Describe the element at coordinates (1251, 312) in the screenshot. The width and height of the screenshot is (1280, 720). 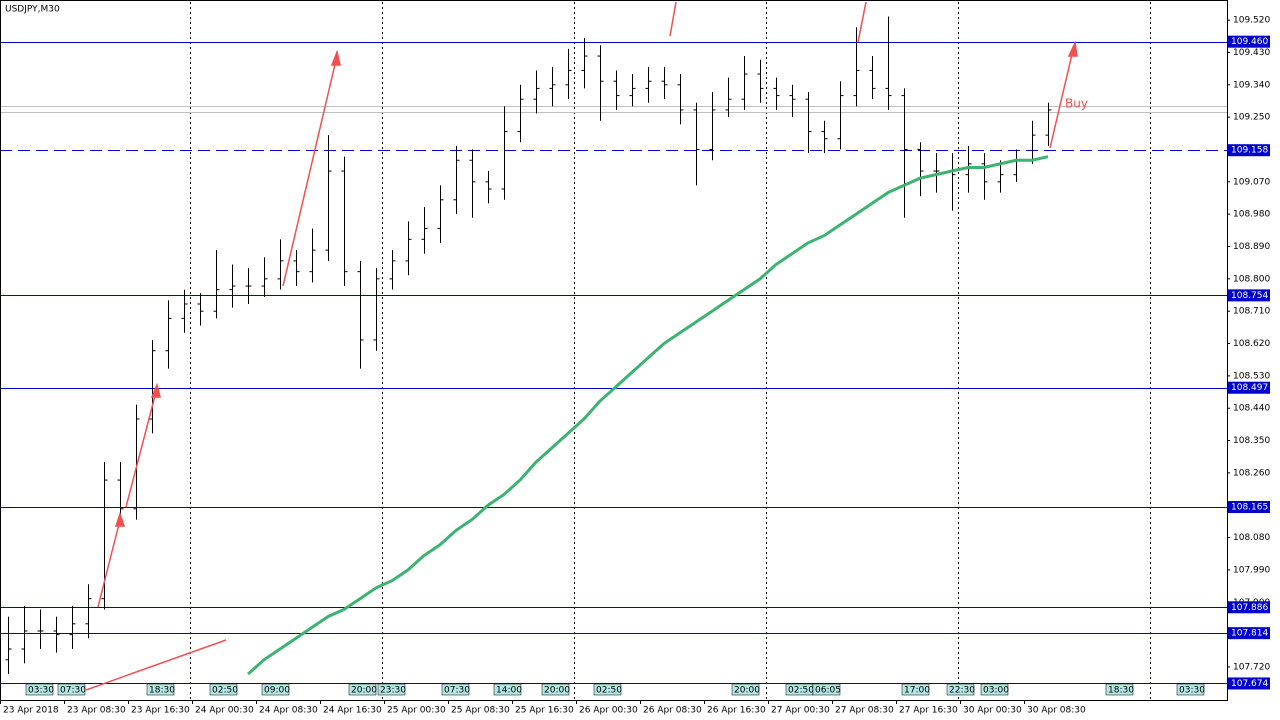
I see `y-tick-label: 108.710` at that location.